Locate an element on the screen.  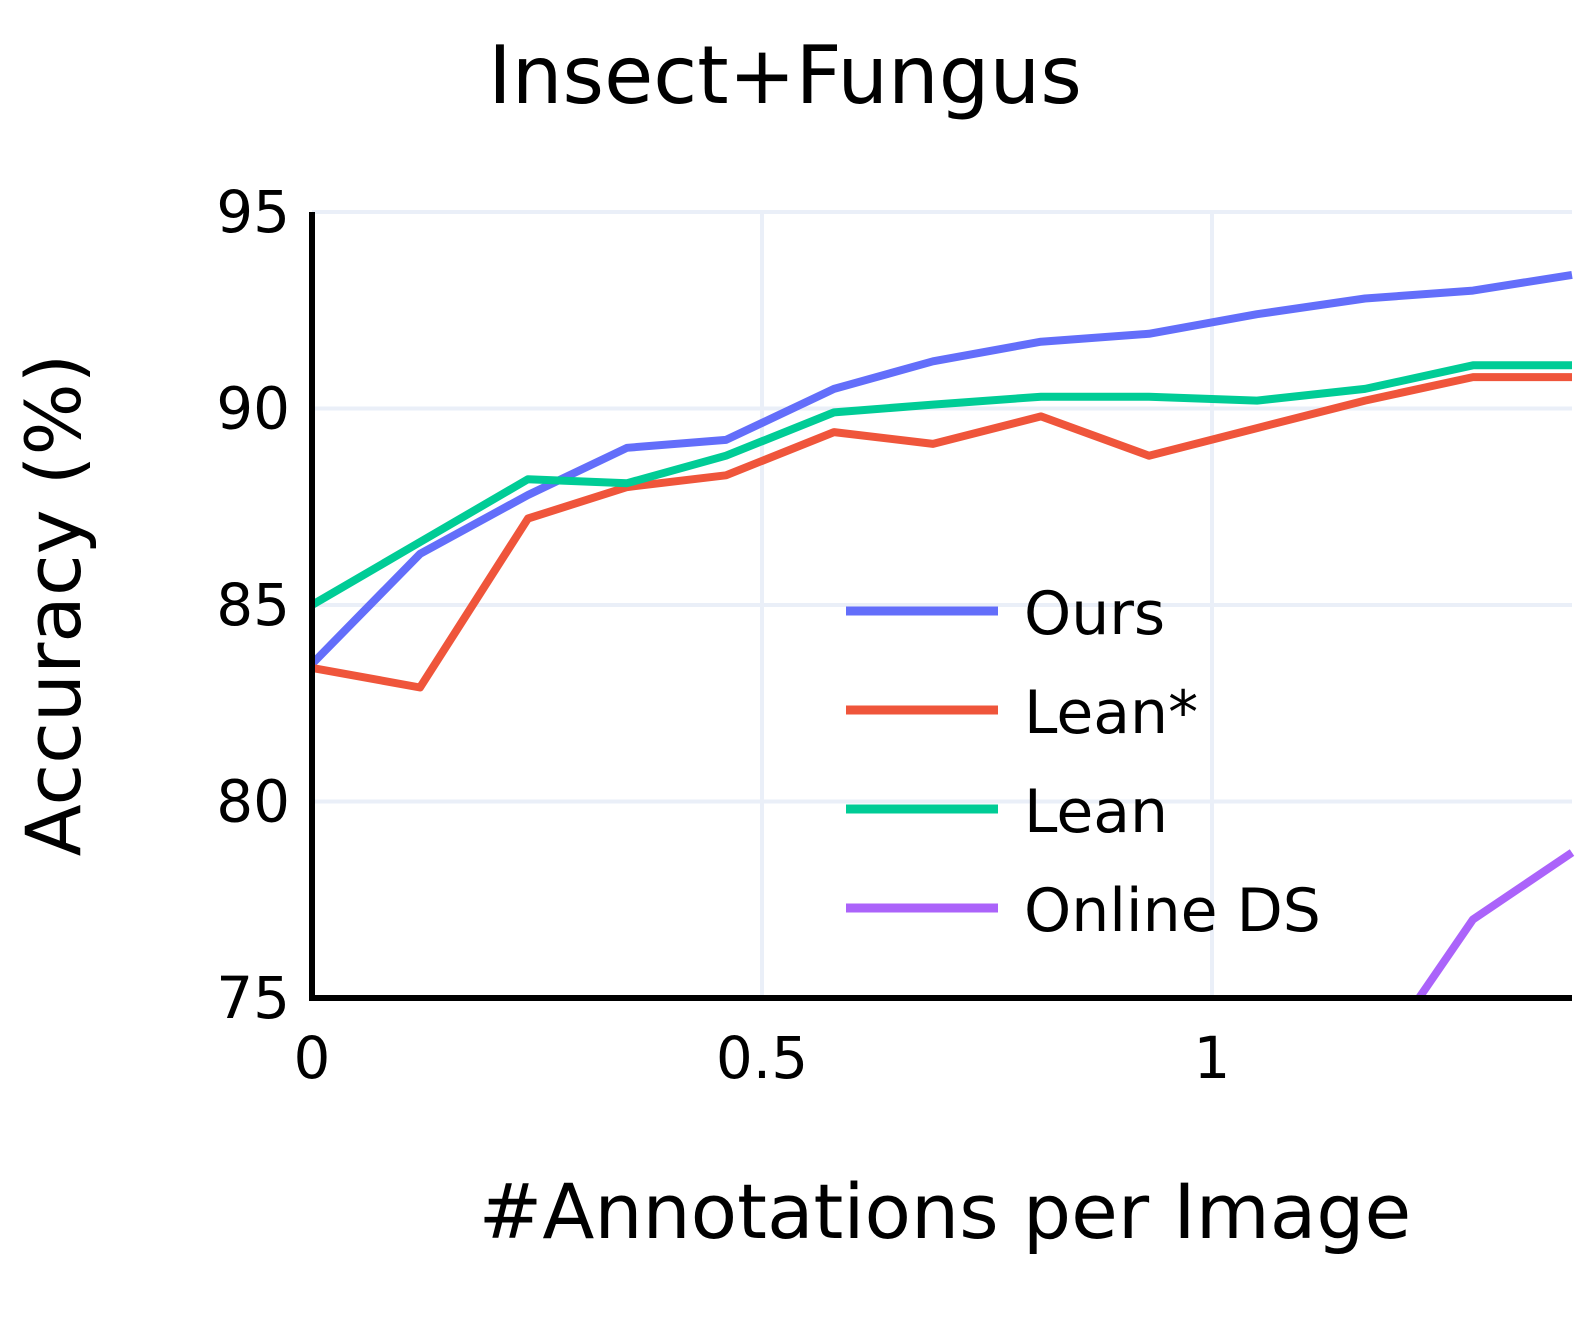
y-tick-label: 75 is located at coordinates (253, 998).